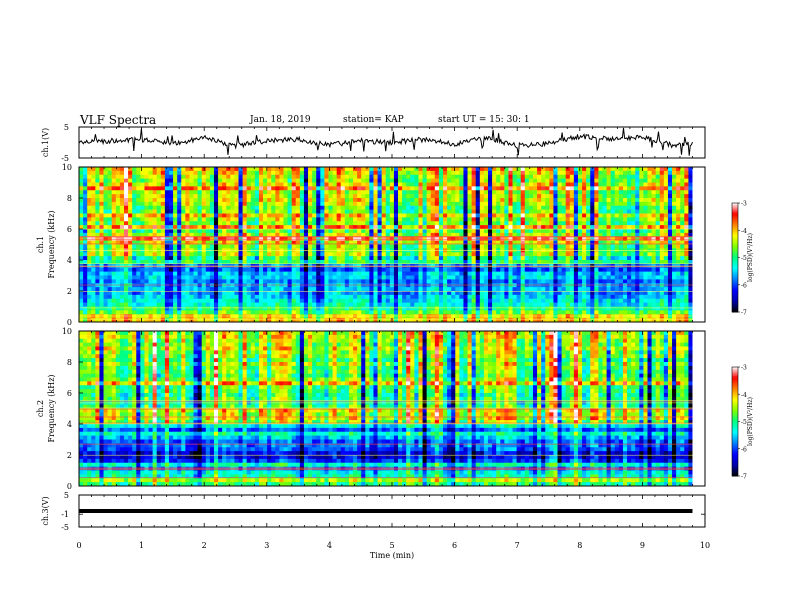 The height and width of the screenshot is (612, 792). I want to click on ch1-spectrogram-ytick: 4, so click(69, 260).